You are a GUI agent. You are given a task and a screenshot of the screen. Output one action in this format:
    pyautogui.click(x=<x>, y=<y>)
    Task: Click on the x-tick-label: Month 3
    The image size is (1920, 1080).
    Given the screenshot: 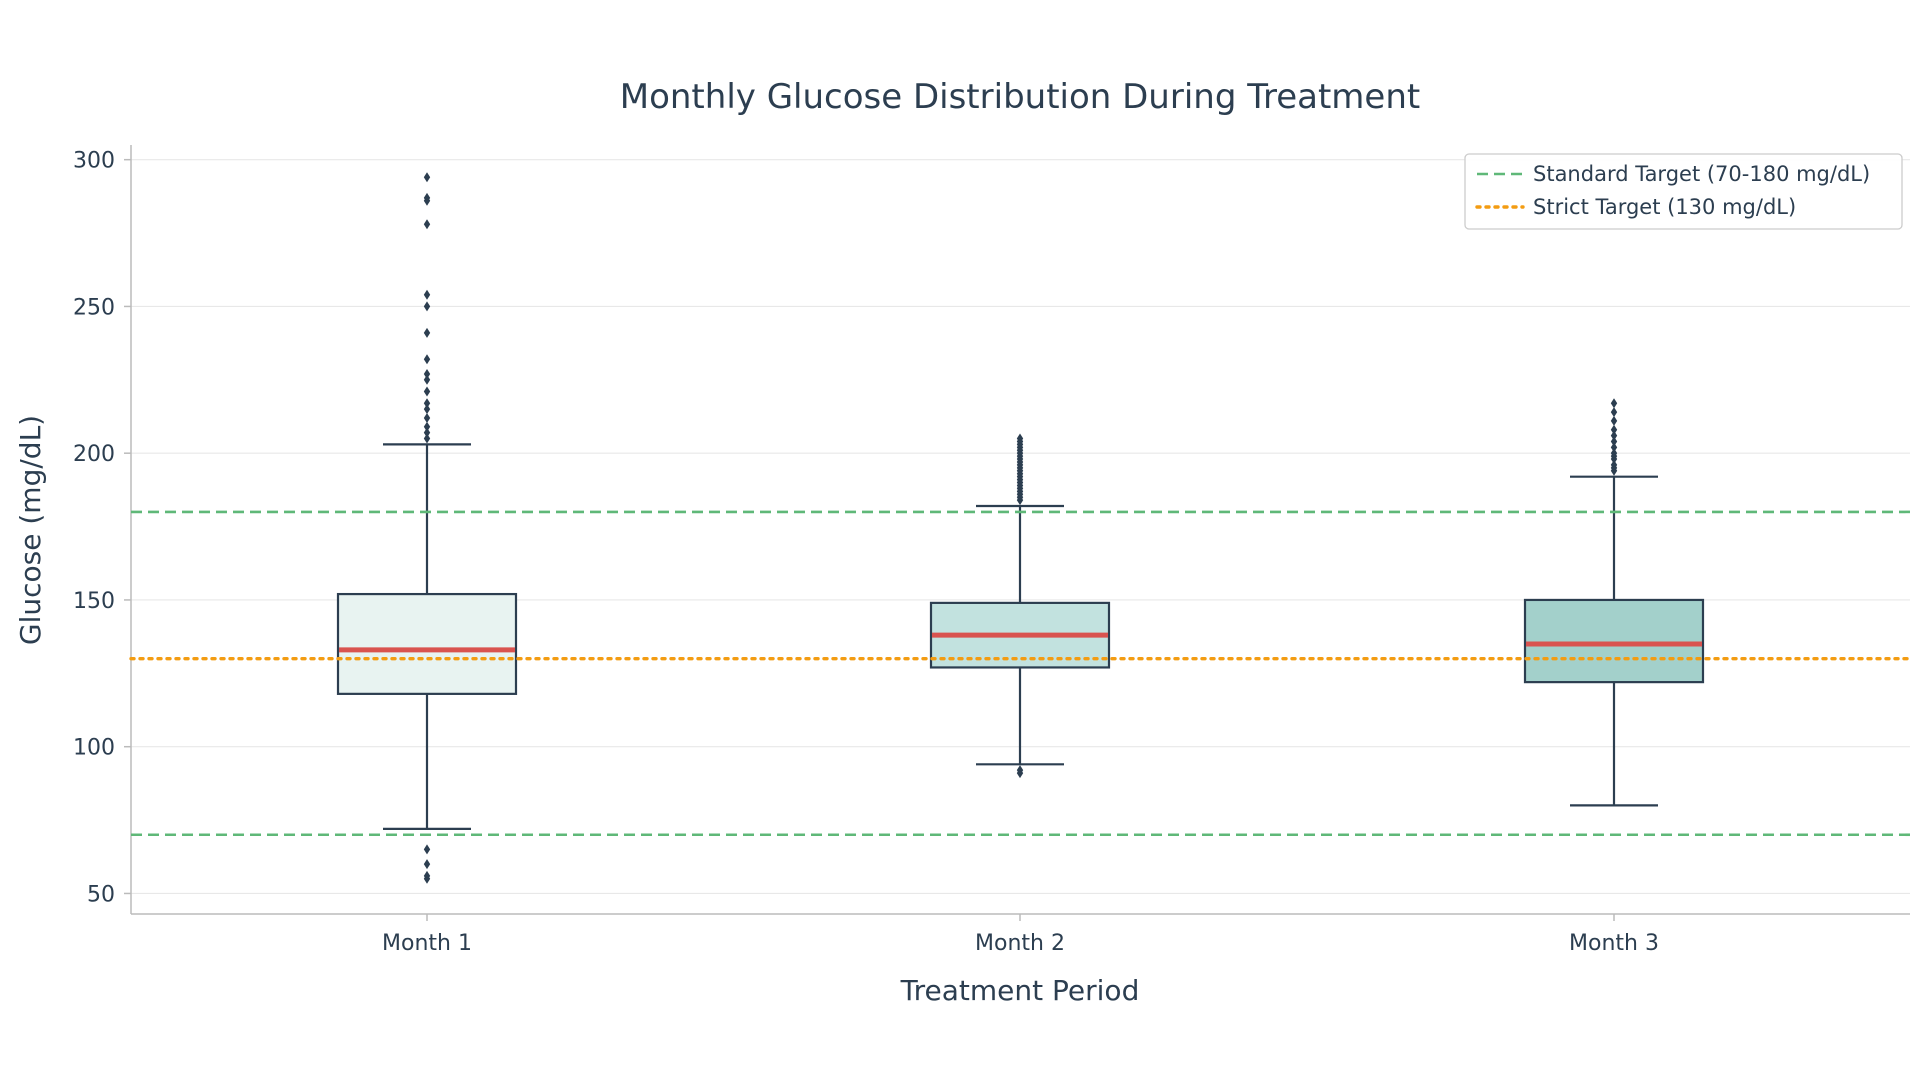 What is the action you would take?
    pyautogui.click(x=1614, y=943)
    